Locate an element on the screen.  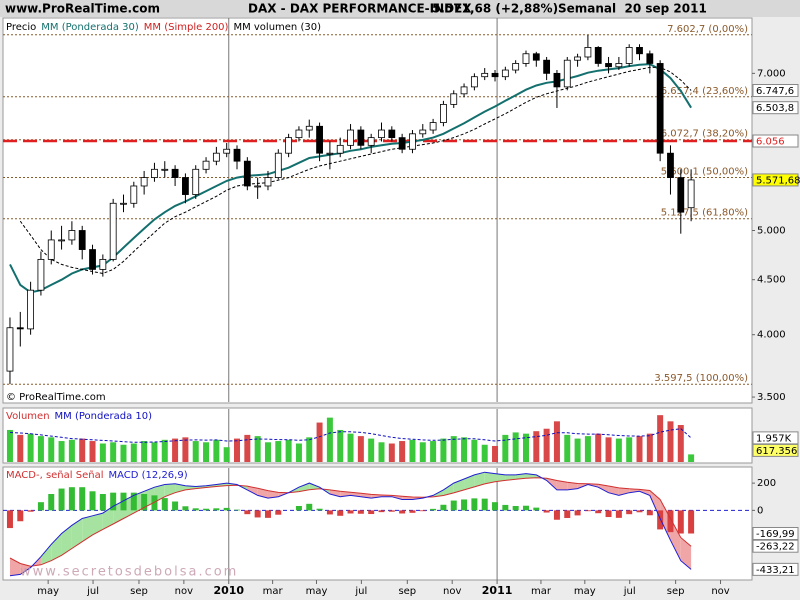
legend-volume: Volumen is located at coordinates (28, 416).